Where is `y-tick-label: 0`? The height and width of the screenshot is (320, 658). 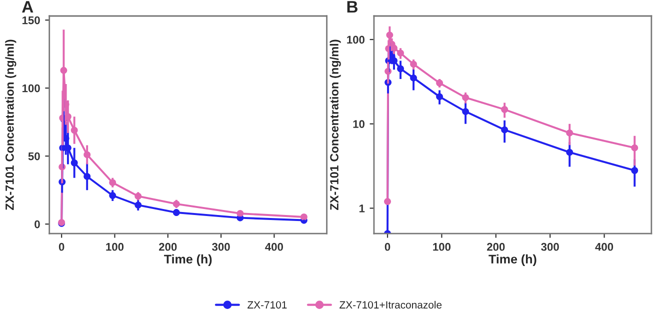
y-tick-label: 0 is located at coordinates (37, 224).